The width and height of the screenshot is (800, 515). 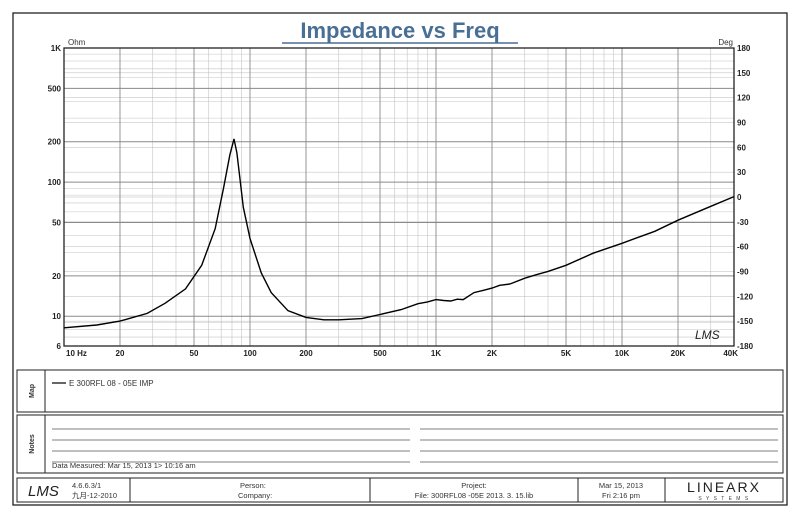 I want to click on y2-tick-label: -180, so click(x=745, y=346).